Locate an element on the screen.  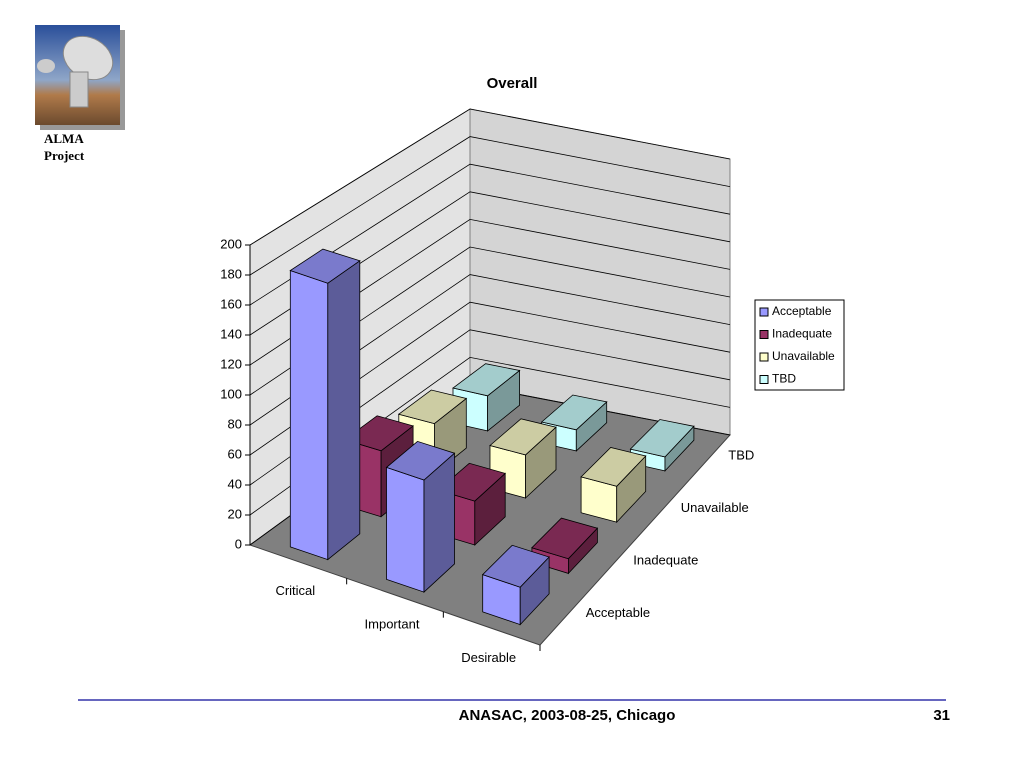
logo-mount is located at coordinates (79, 89).